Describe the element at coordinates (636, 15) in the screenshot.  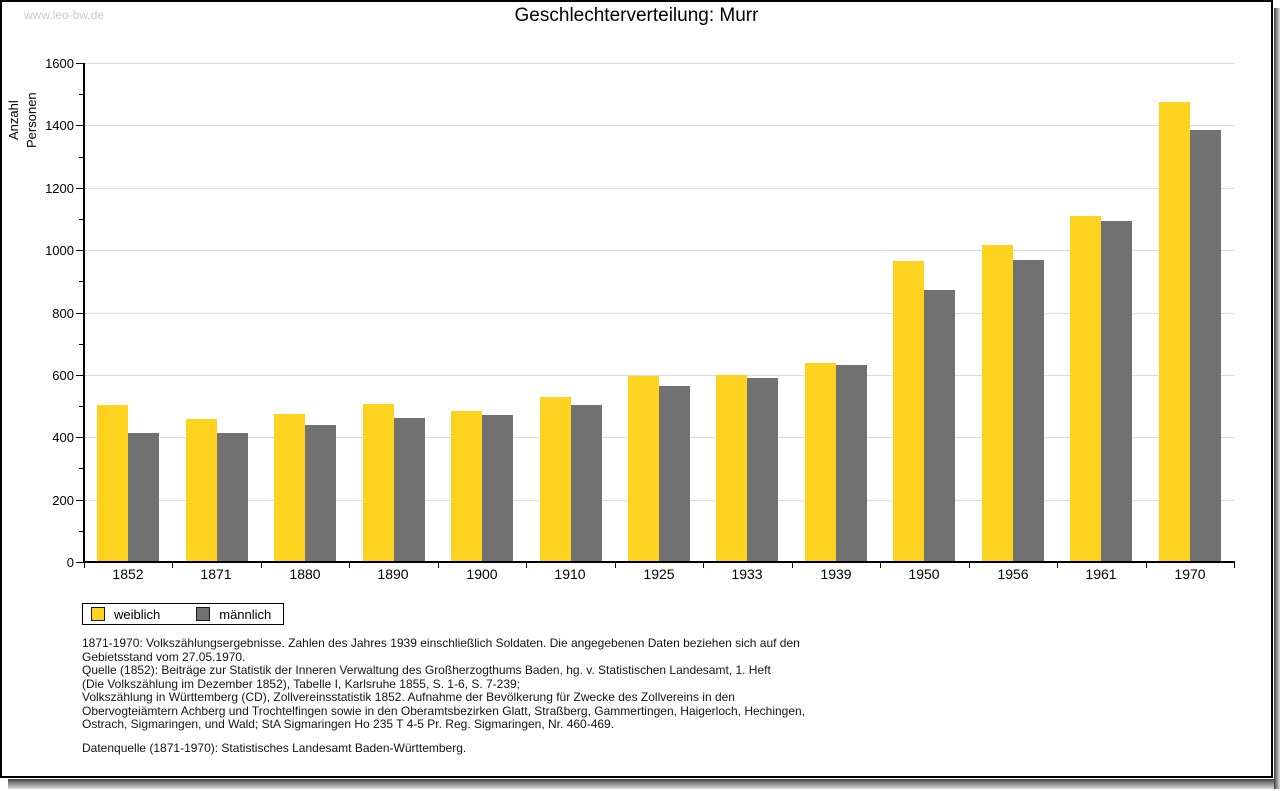
I see `chart-title: Geschlechterverteilung: Murr` at that location.